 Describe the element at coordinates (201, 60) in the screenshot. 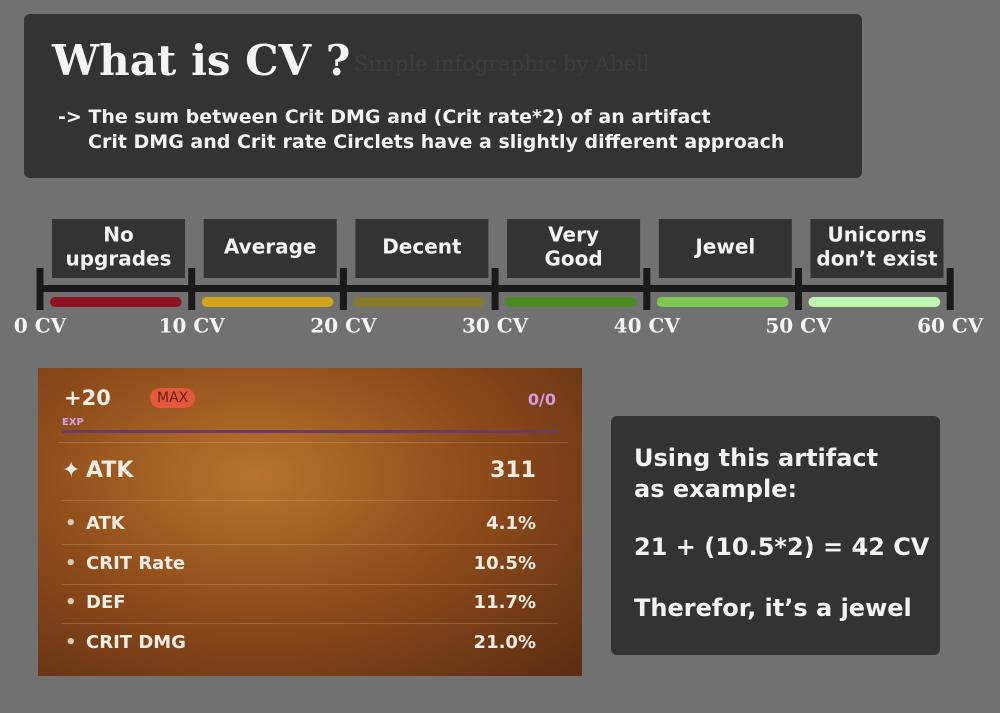

I see `title: What is CV ?` at that location.